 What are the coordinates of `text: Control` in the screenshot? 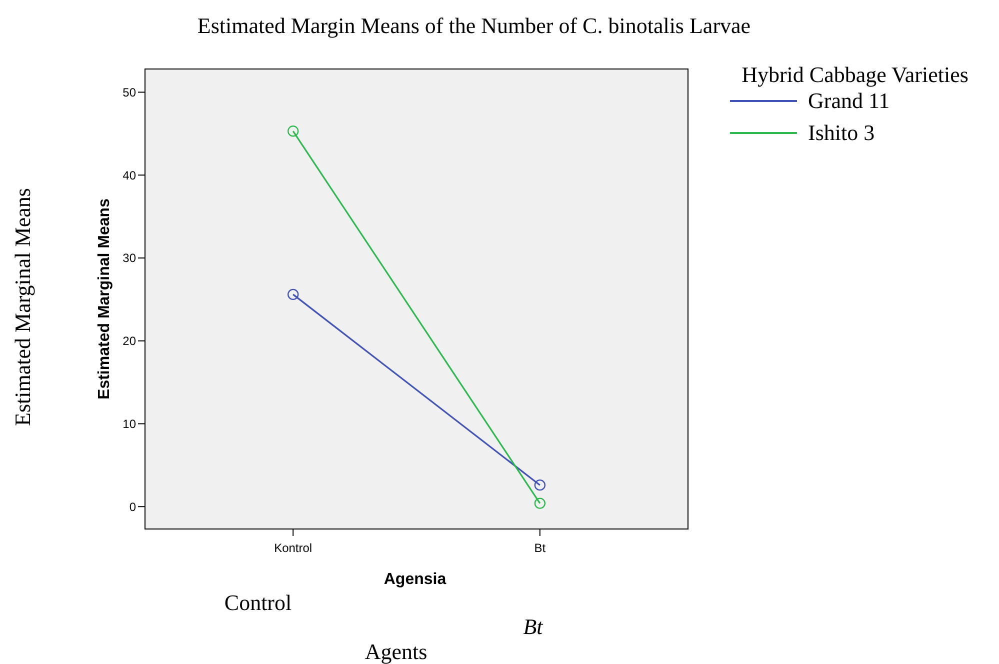 It's located at (258, 602).